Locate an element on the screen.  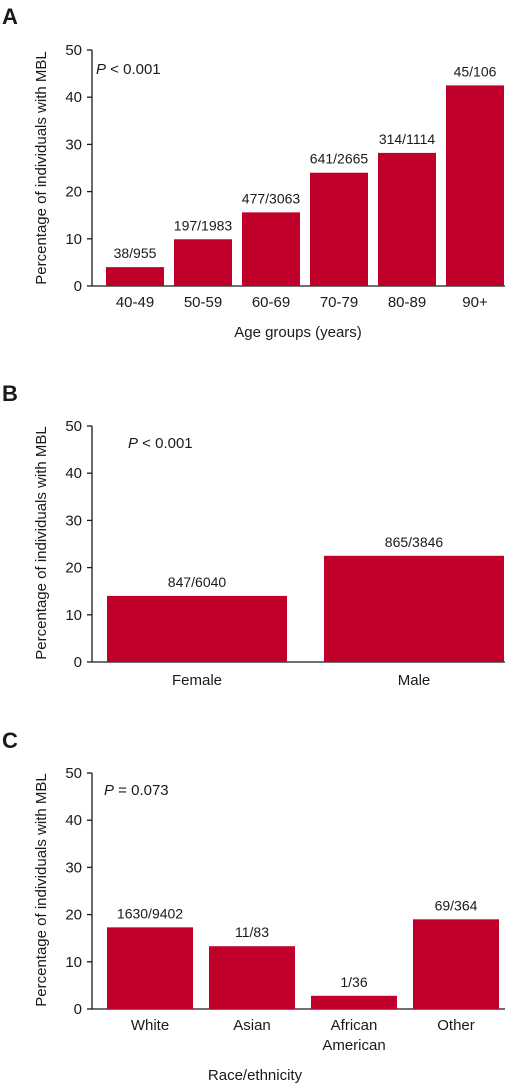
x-tick-label-line: African is located at coordinates (354, 1025).